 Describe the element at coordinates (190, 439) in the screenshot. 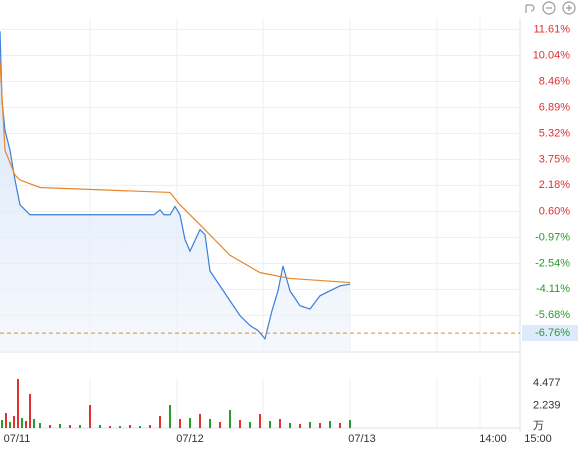

I see `x-tick-label: 07/12` at that location.